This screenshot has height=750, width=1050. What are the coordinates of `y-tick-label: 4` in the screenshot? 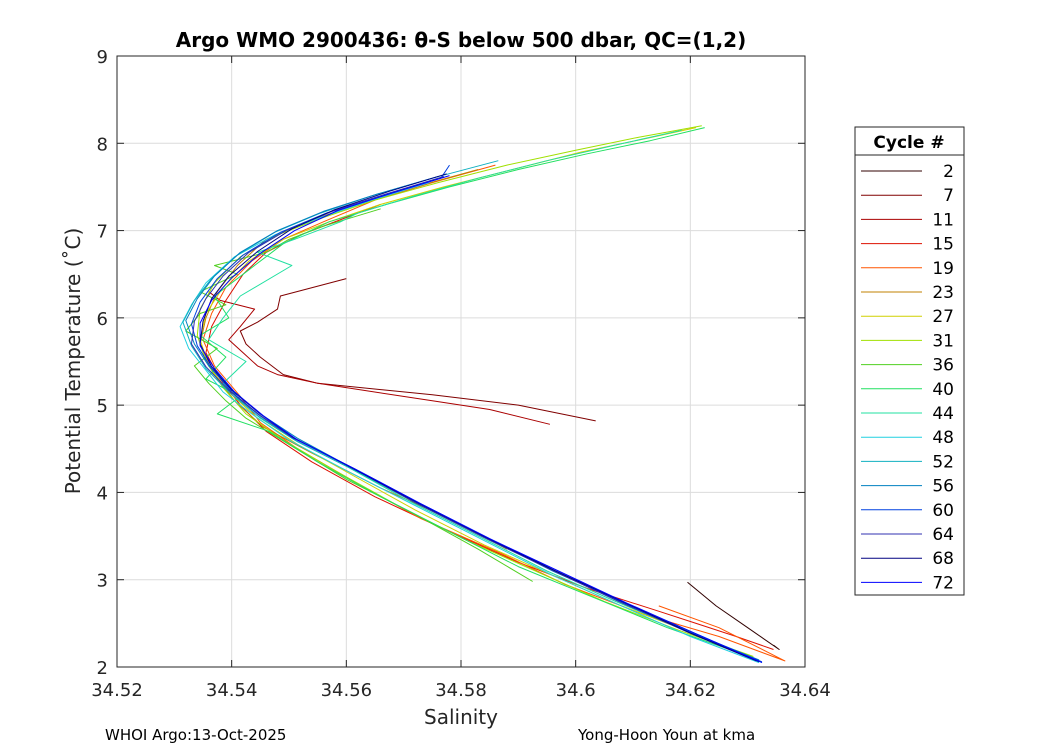 It's located at (102, 493).